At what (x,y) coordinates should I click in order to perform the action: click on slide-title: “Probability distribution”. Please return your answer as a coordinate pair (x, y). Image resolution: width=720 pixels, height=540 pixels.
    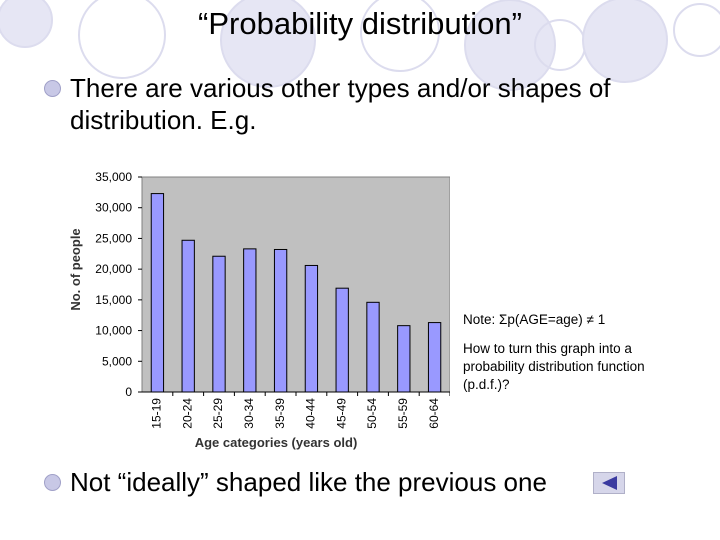
    Looking at the image, I should click on (360, 23).